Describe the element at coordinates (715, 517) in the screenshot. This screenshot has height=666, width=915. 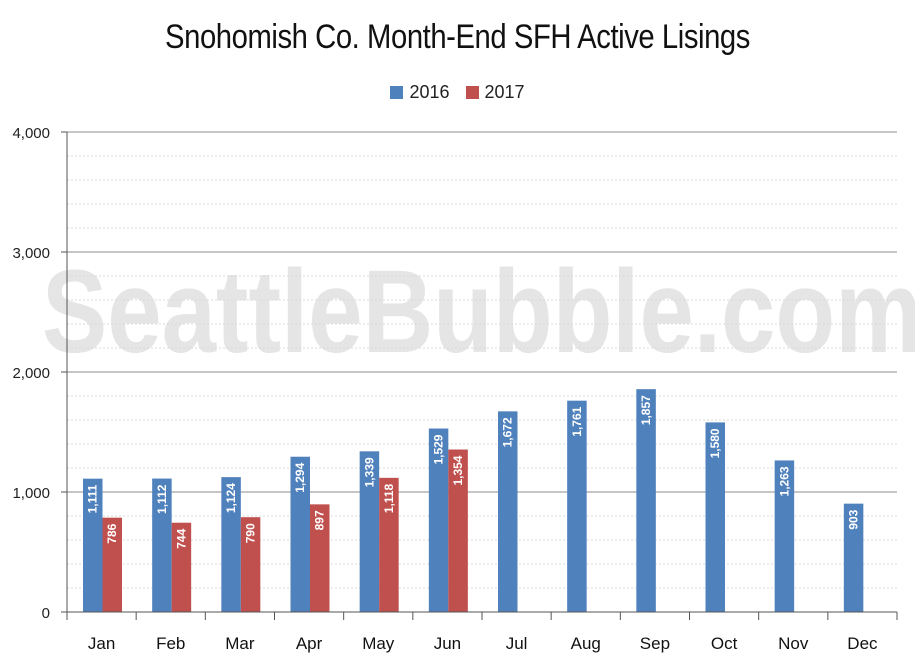
I see `bar-2016-oct` at that location.